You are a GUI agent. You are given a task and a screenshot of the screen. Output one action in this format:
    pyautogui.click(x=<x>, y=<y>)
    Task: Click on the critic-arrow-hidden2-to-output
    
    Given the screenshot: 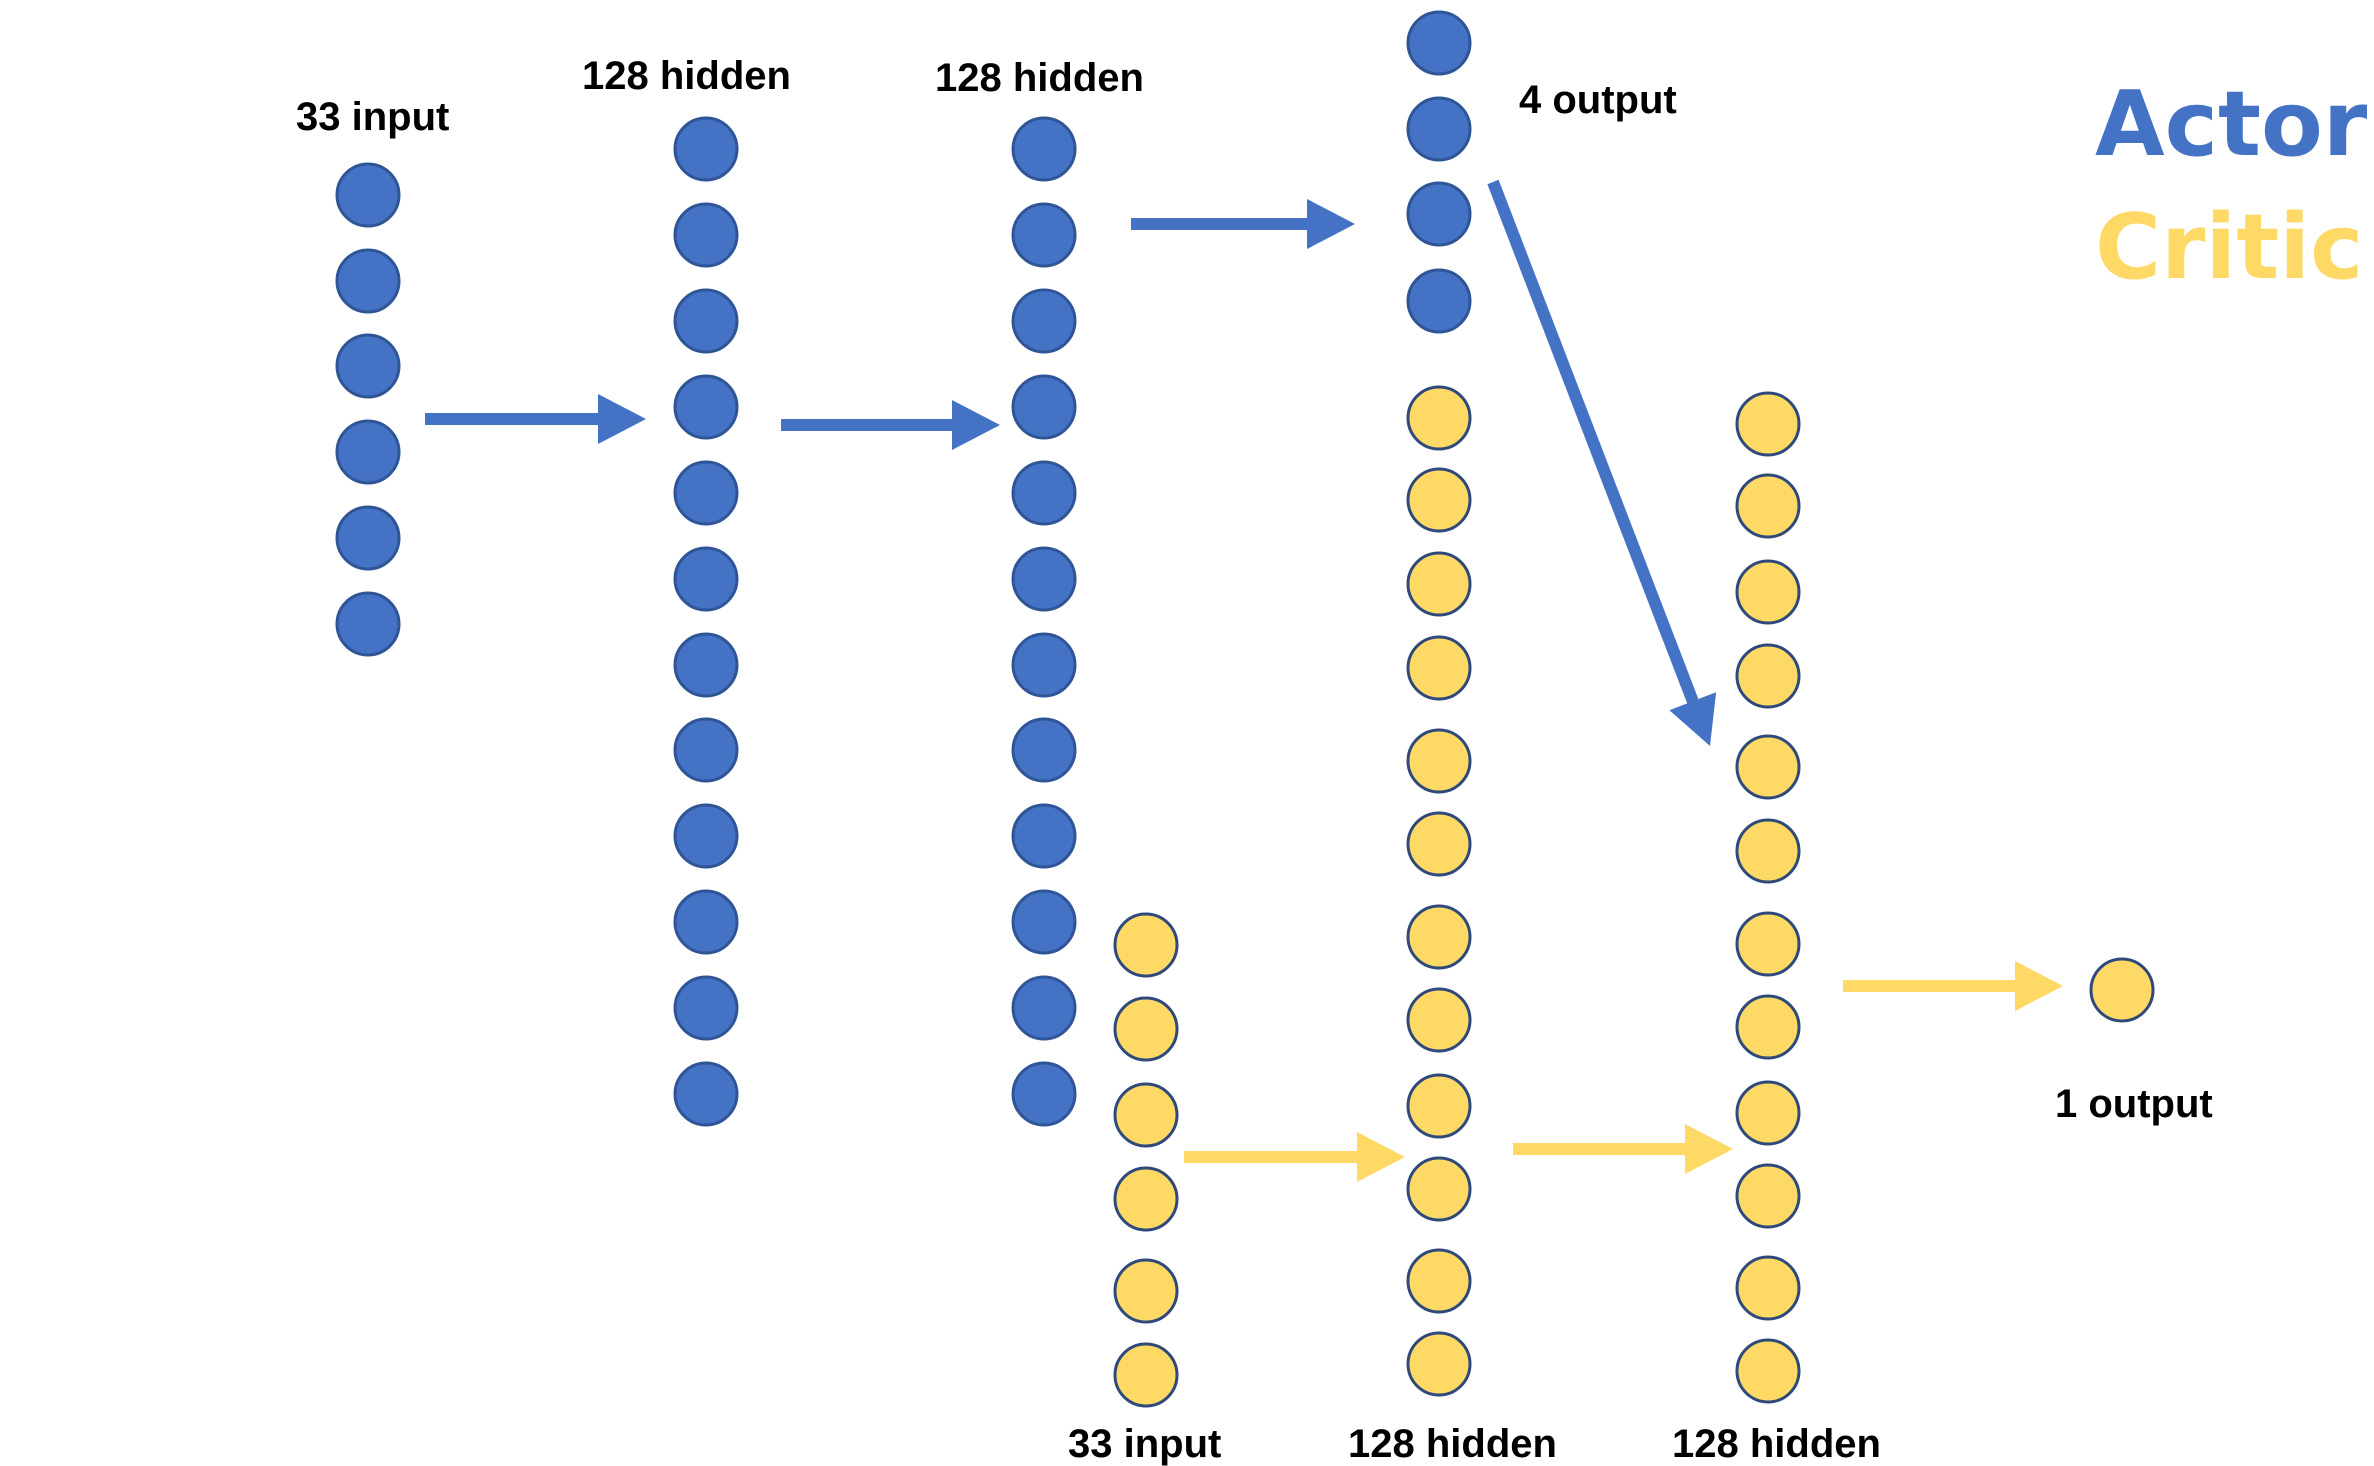 What is the action you would take?
    pyautogui.click(x=1953, y=986)
    